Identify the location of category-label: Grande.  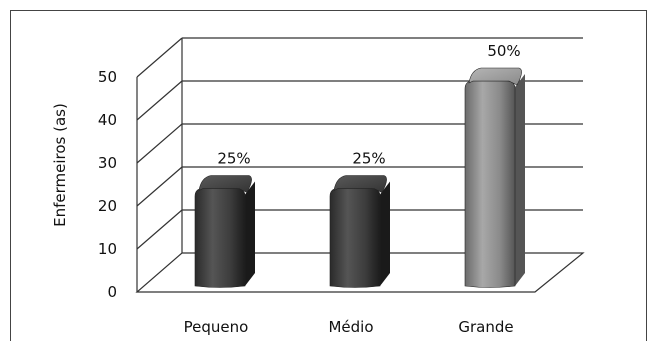
(485, 327).